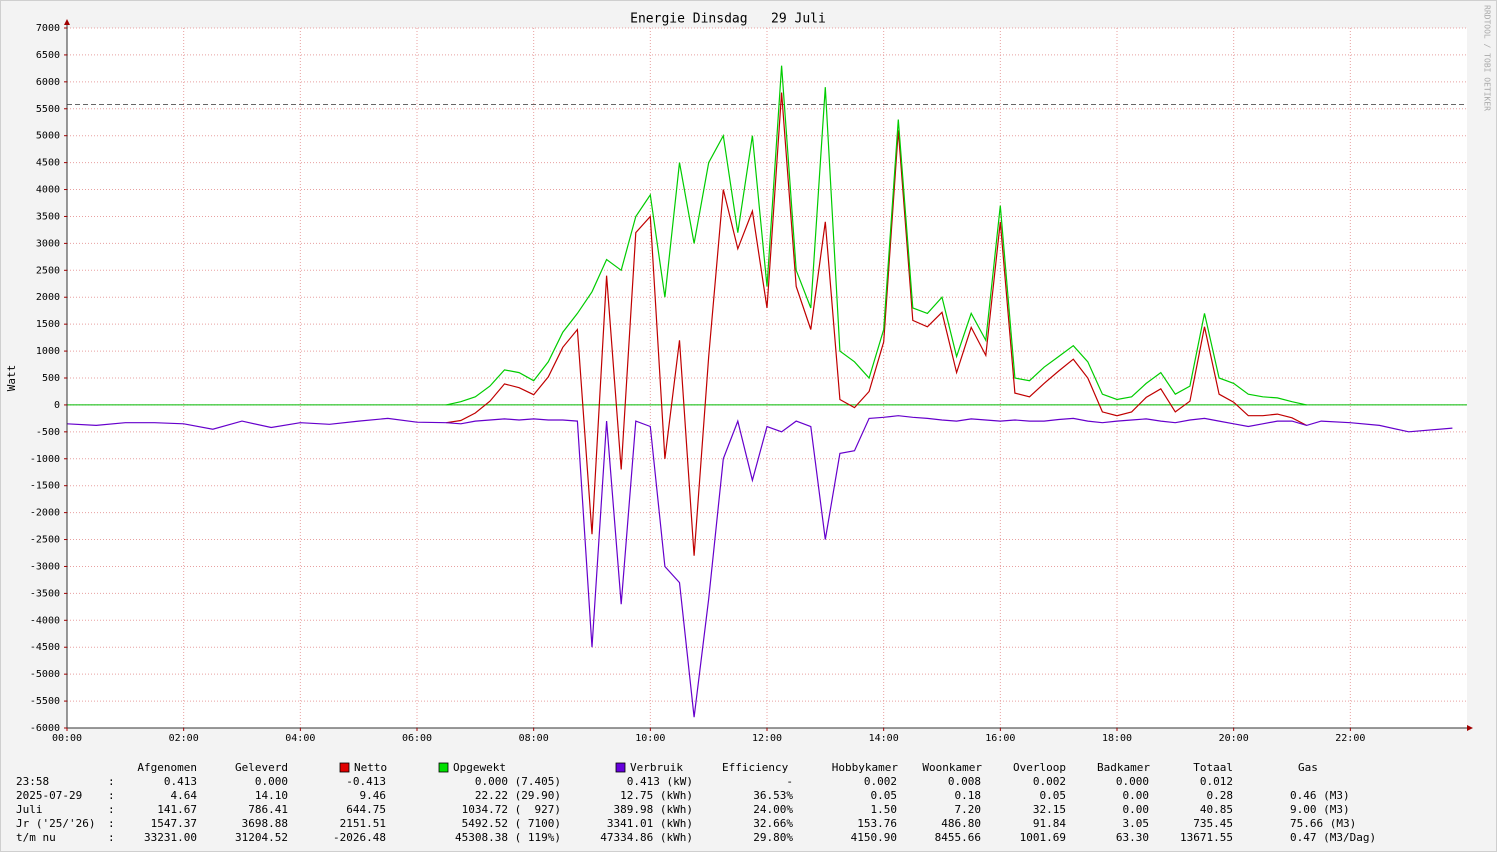 This screenshot has width=1497, height=852. Describe the element at coordinates (952, 767) in the screenshot. I see `column-header: Woonkamer` at that location.